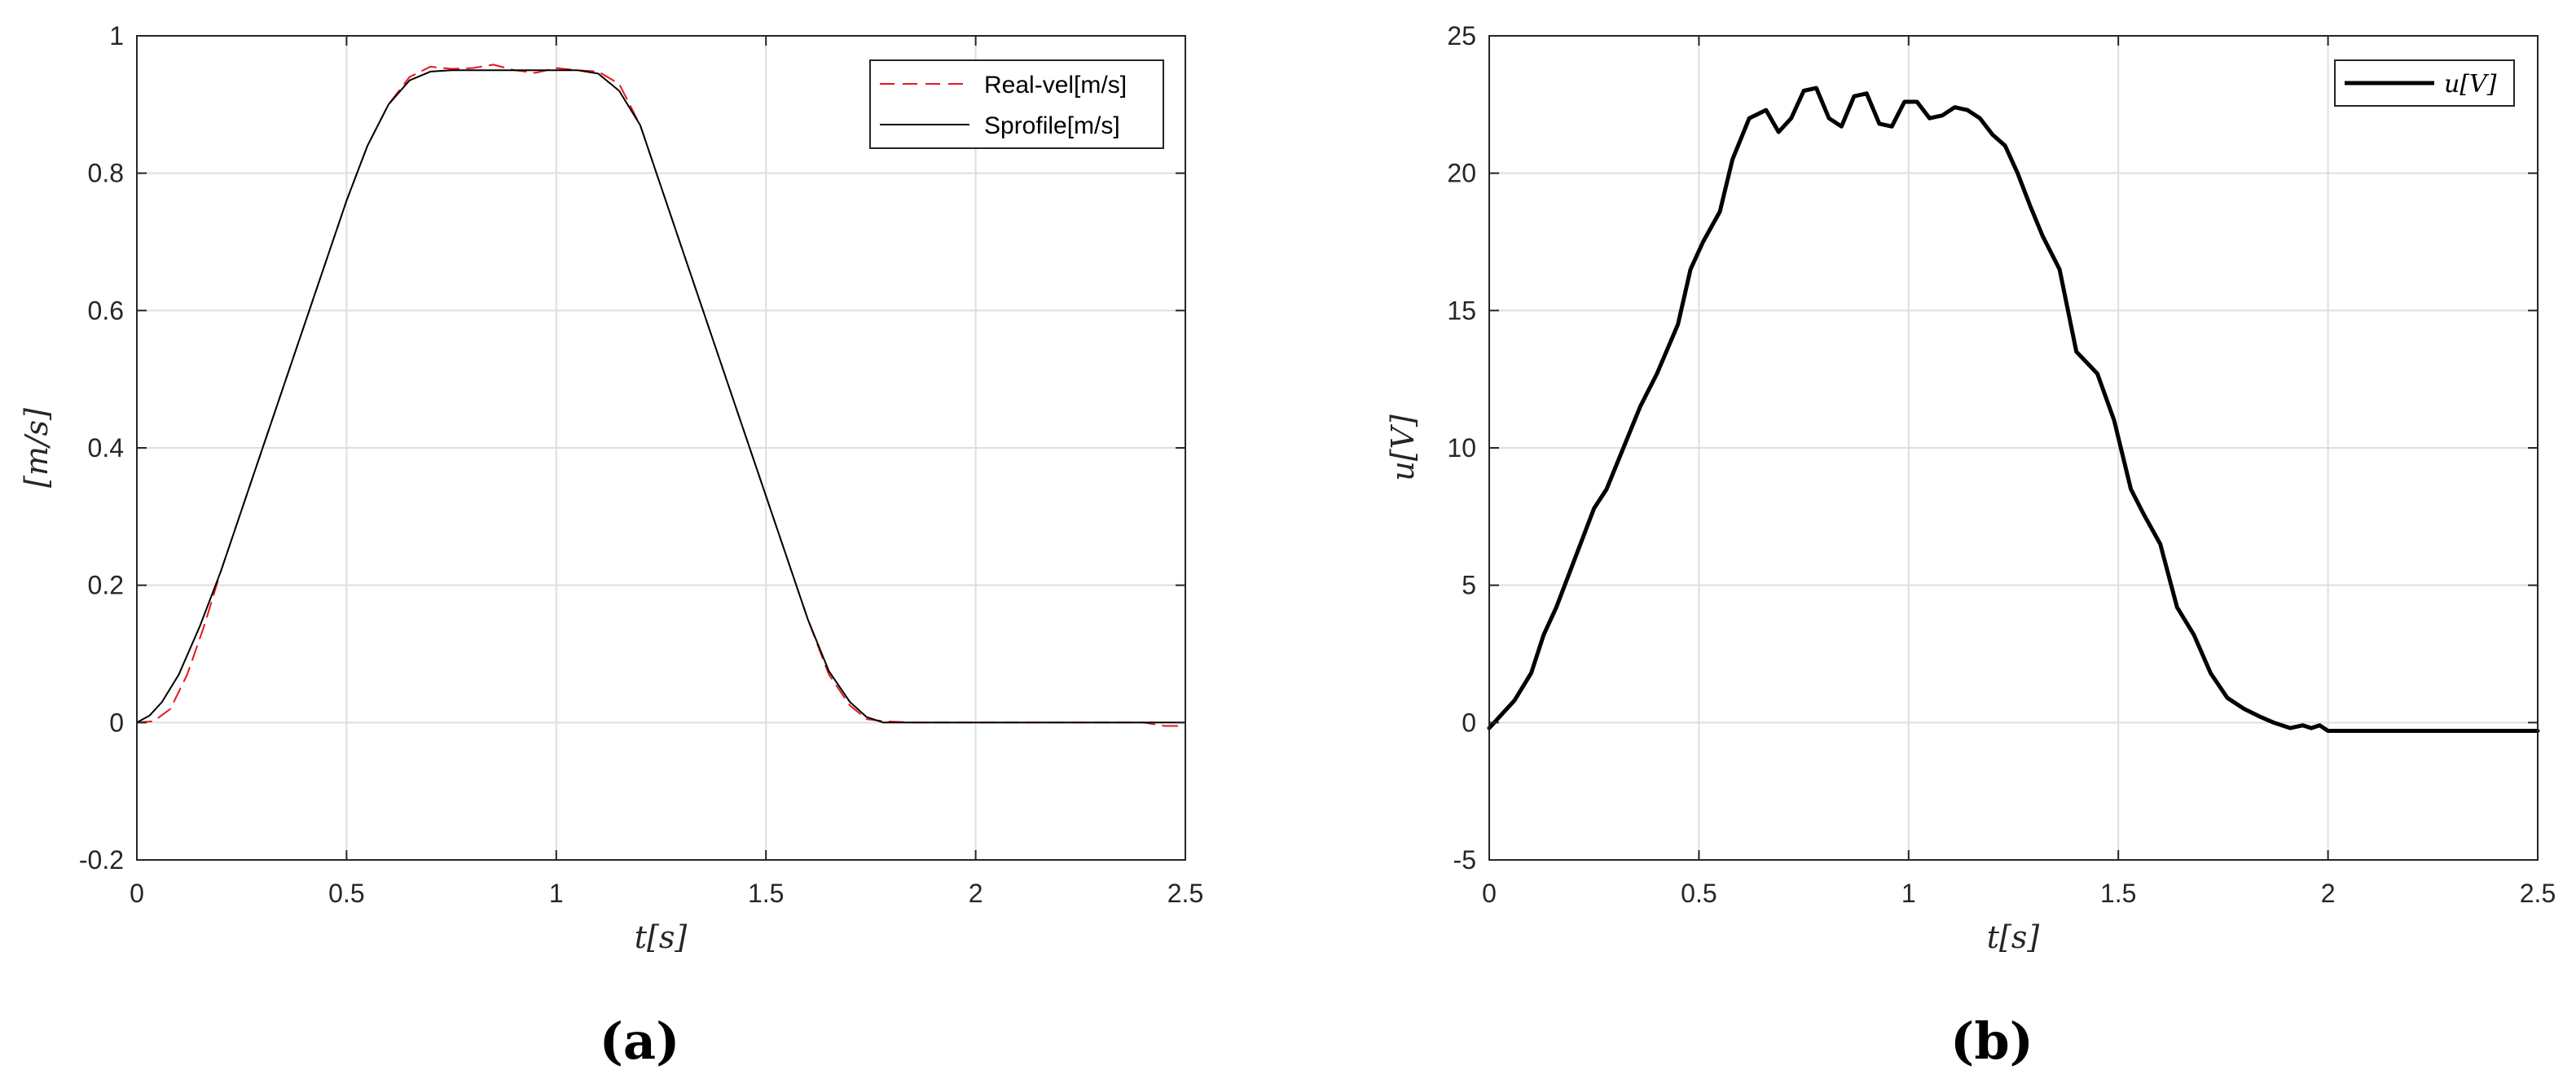 The width and height of the screenshot is (2576, 1092). I want to click on y-tick-label: 25, so click(1461, 35).